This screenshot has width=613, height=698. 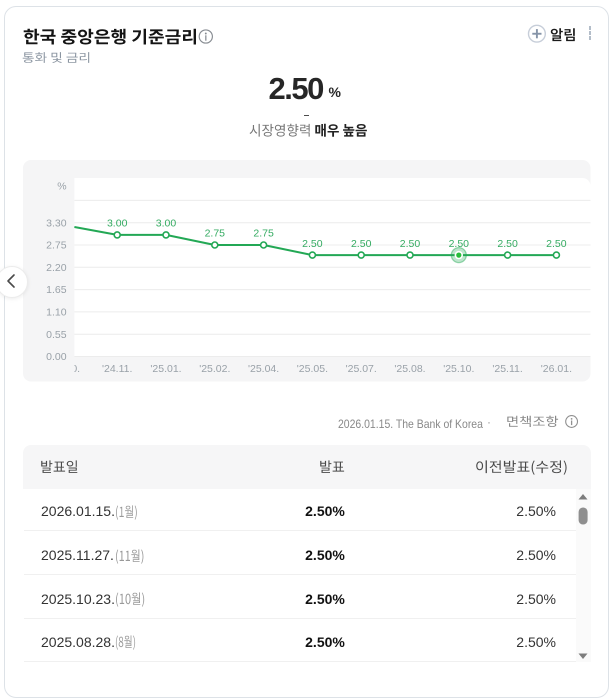 What do you see at coordinates (56, 267) in the screenshot?
I see `svg-text: 2.20` at bounding box center [56, 267].